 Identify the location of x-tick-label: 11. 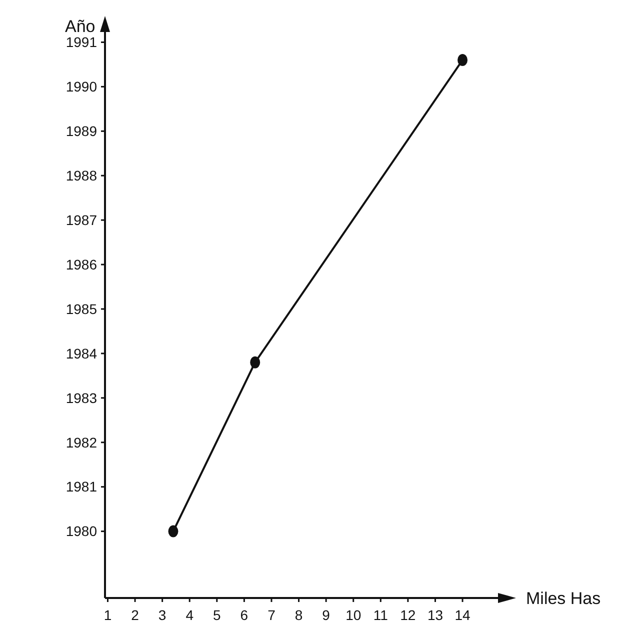
(380, 615).